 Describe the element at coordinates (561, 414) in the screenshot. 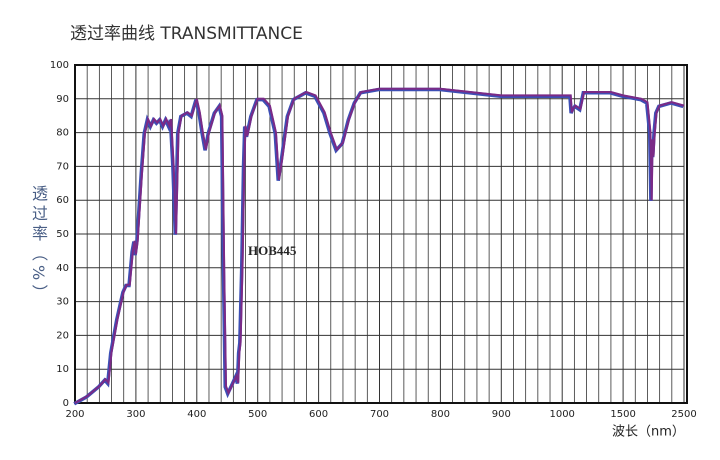

I see `x-tick-label: 1000` at that location.